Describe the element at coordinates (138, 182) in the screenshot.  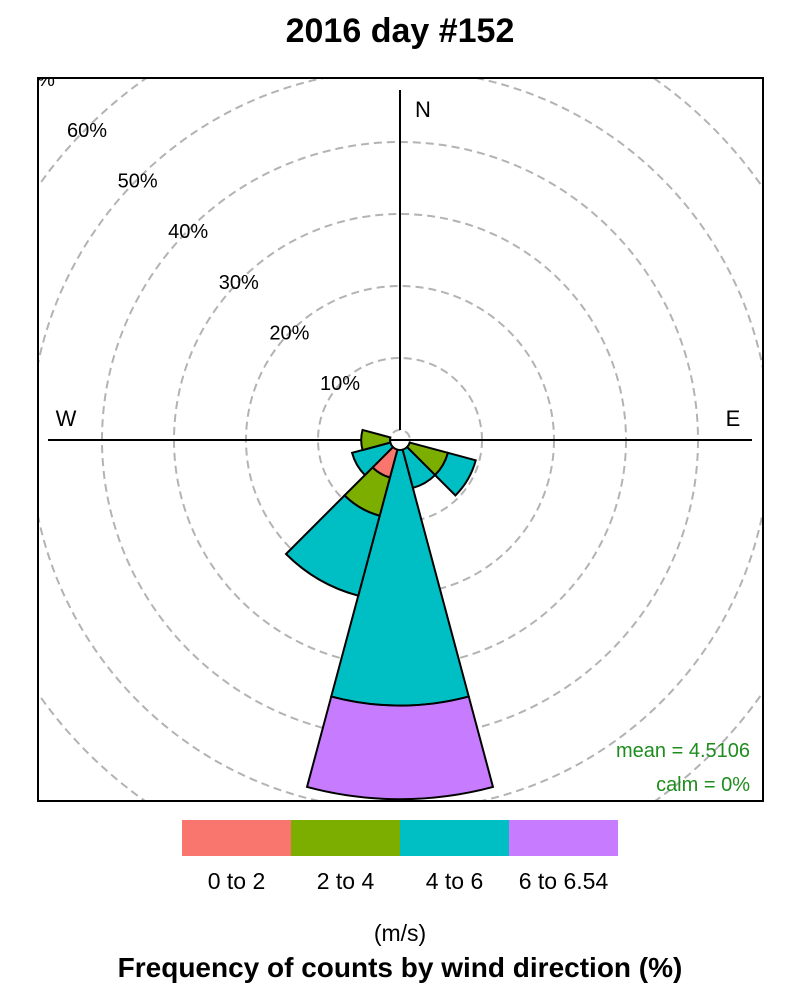
I see `radial-tick-label-50: 50%` at that location.